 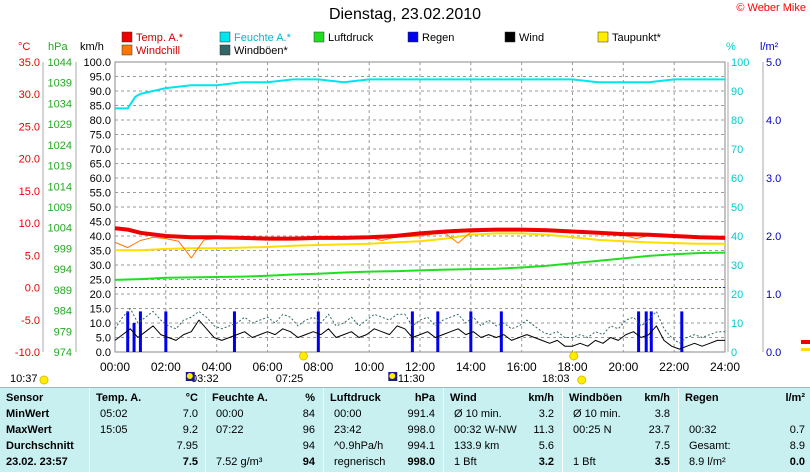 What do you see at coordinates (797, 446) in the screenshot?
I see `cell-value-rain: 8.9` at bounding box center [797, 446].